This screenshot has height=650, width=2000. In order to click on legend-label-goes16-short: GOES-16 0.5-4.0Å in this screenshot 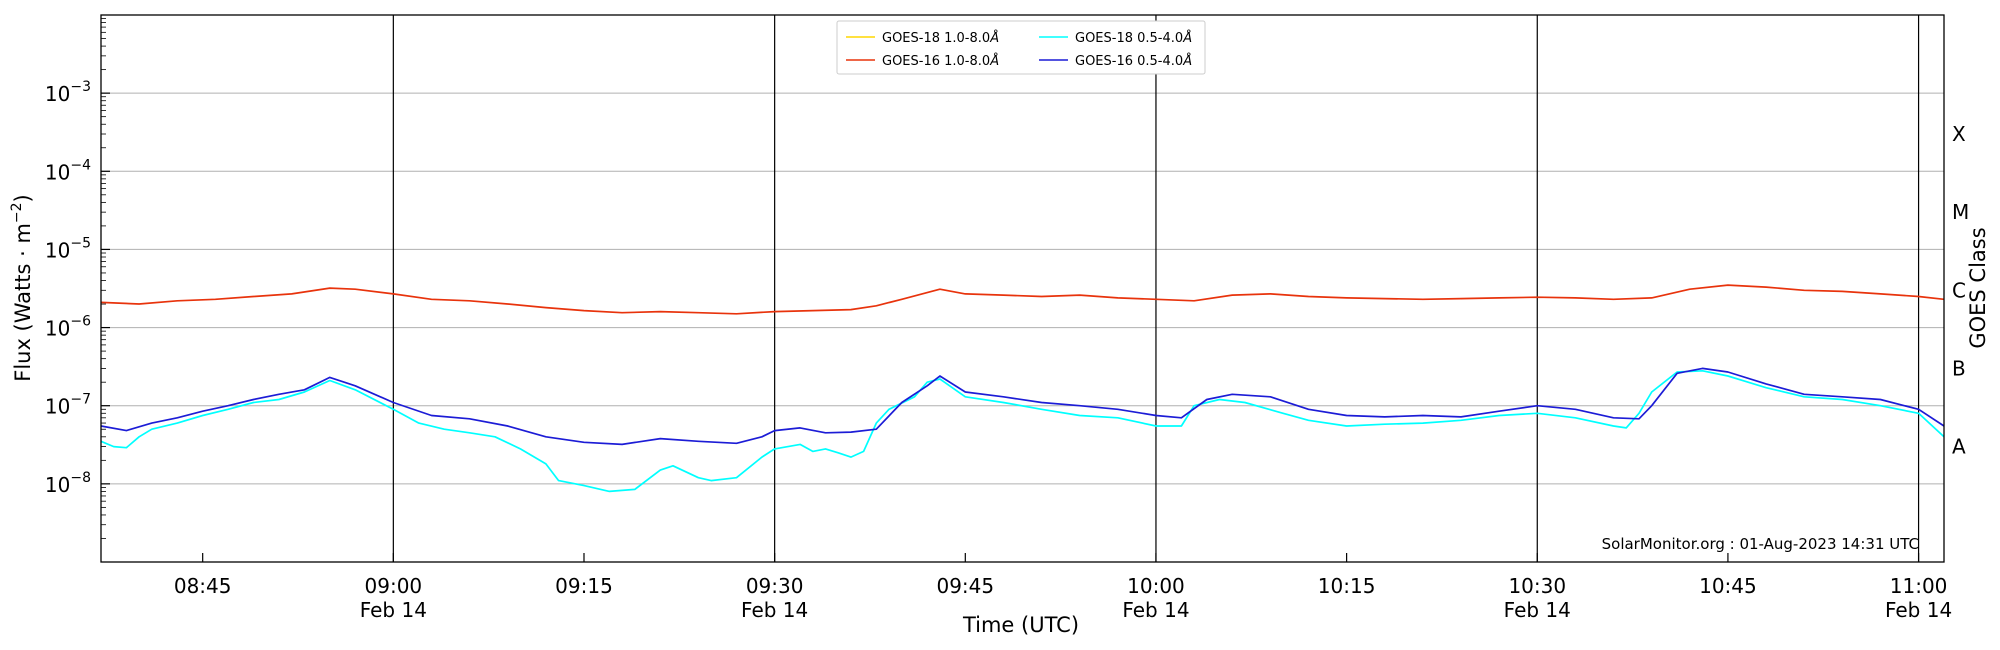, I will do `click(1133, 61)`.